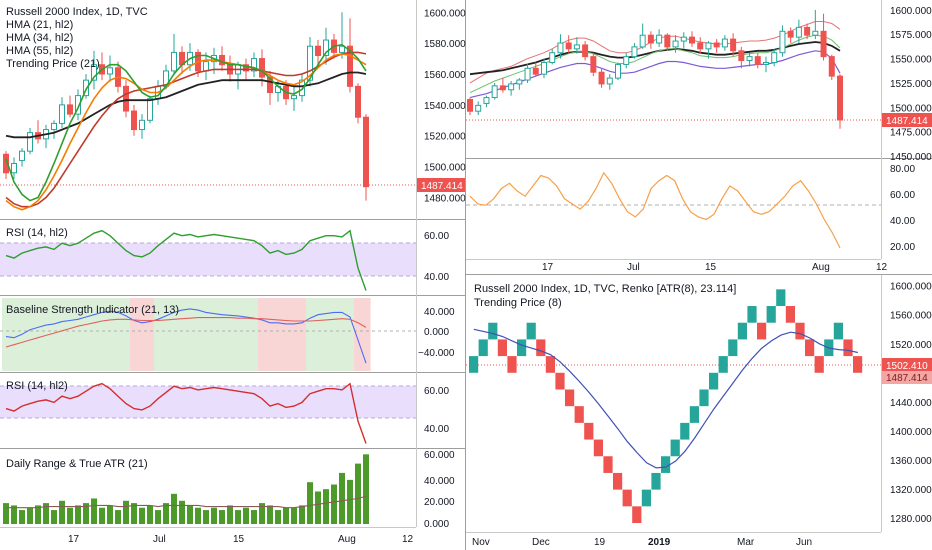 The image size is (932, 550). I want to click on renko-price-tag-0: 1502.410, so click(907, 366).